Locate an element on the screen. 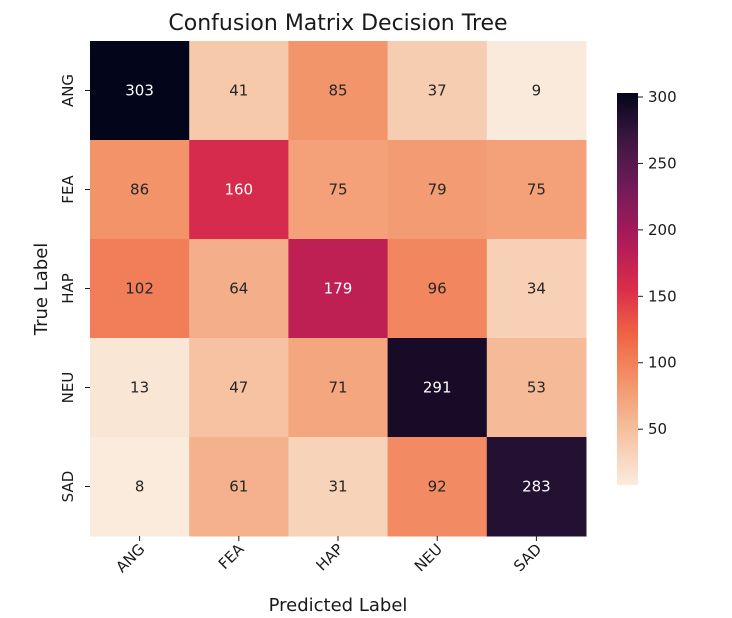 The image size is (732, 618). y-axis: ANG FEA HAP NEU SAD is located at coordinates (74, 288).